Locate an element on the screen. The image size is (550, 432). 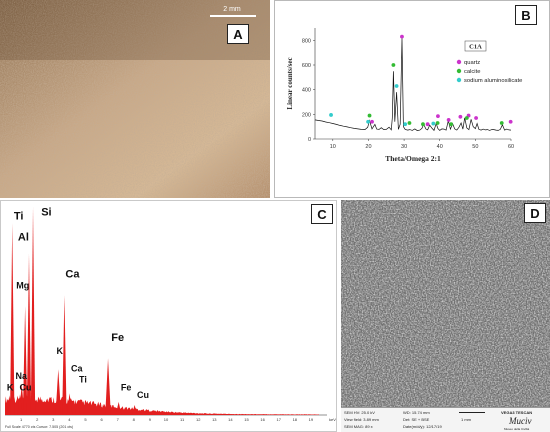
eds-x-tick-label: 17 is located at coordinates (278, 419).